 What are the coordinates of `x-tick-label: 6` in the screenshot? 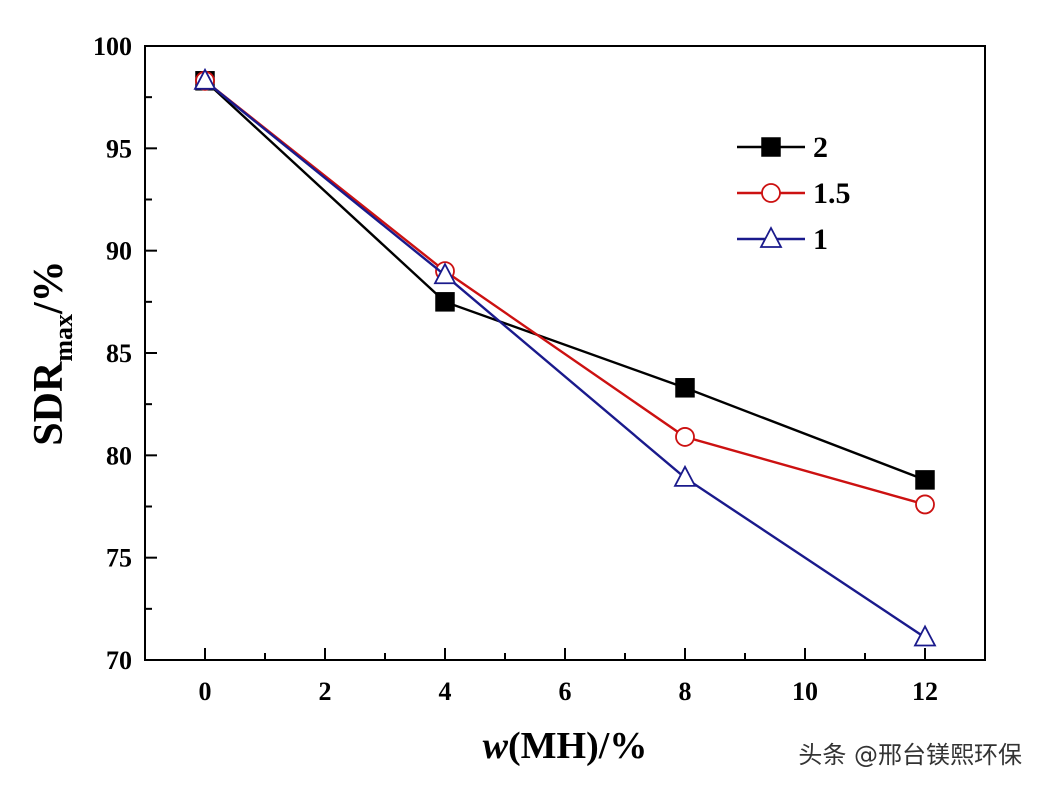 It's located at (565, 691).